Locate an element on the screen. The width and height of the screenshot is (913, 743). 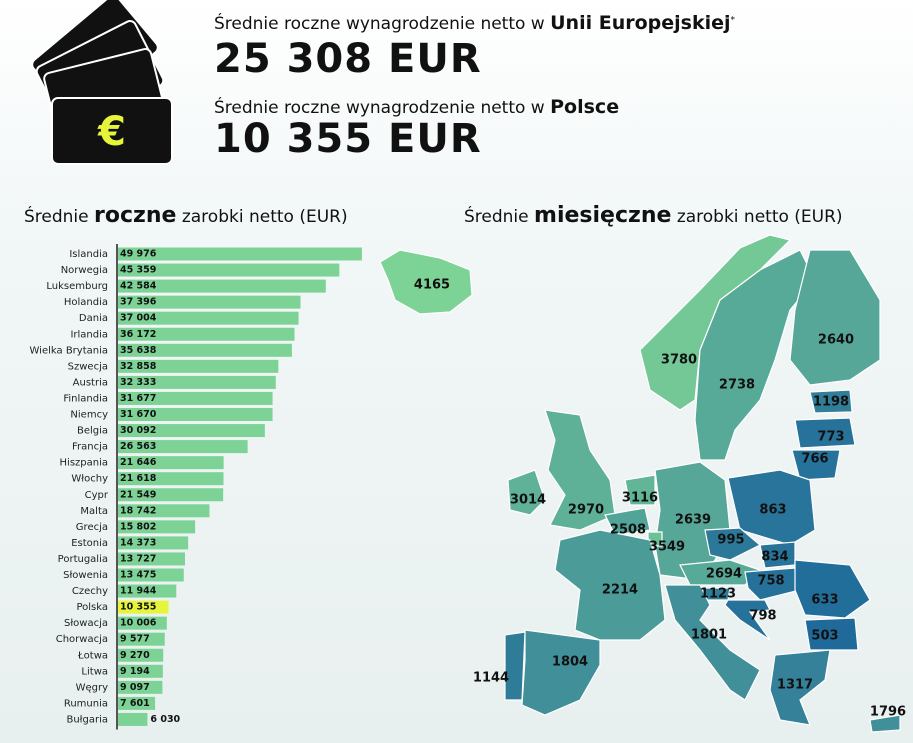
title-part: miesięczne is located at coordinates (602, 215).